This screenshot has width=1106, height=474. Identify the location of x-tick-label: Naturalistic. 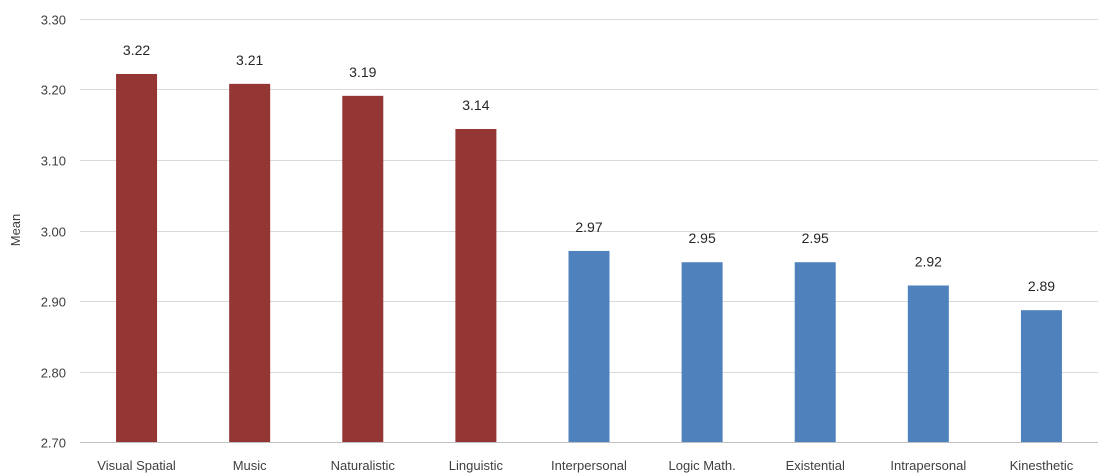
(363, 465).